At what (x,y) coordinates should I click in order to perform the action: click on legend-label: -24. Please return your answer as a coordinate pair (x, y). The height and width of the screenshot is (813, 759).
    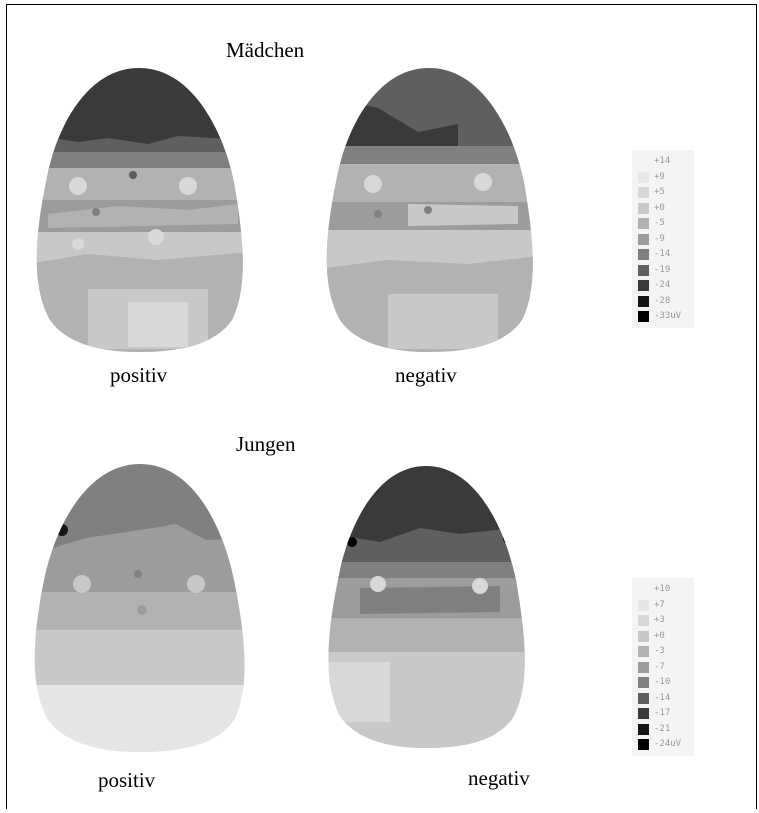
    Looking at the image, I should click on (662, 285).